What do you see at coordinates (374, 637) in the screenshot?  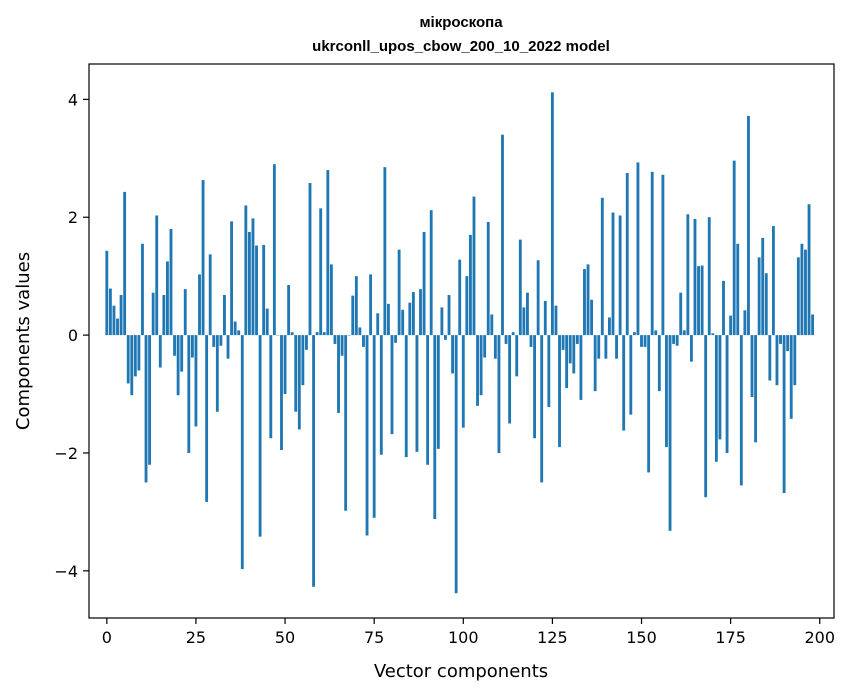 I see `x-tick-label: 75` at bounding box center [374, 637].